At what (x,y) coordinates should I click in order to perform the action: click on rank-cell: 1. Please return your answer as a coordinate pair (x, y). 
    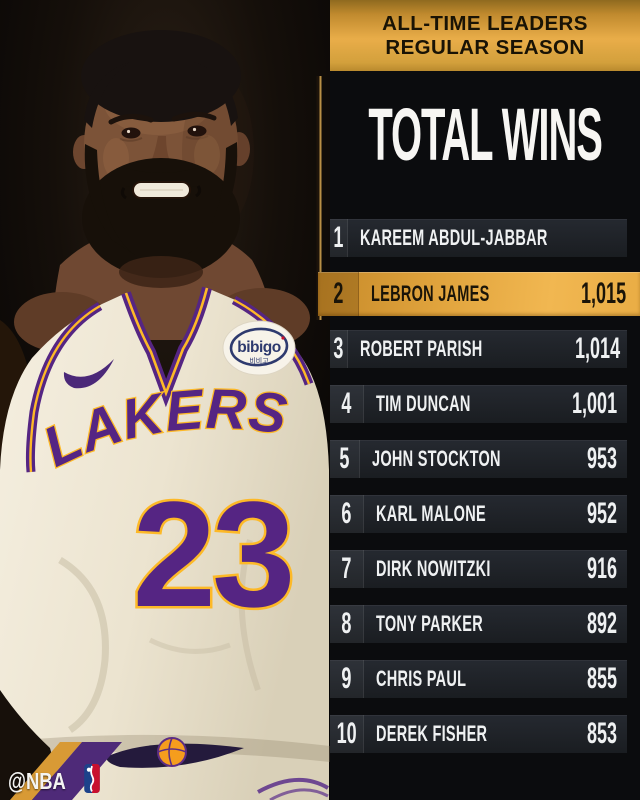
    Looking at the image, I should click on (339, 238).